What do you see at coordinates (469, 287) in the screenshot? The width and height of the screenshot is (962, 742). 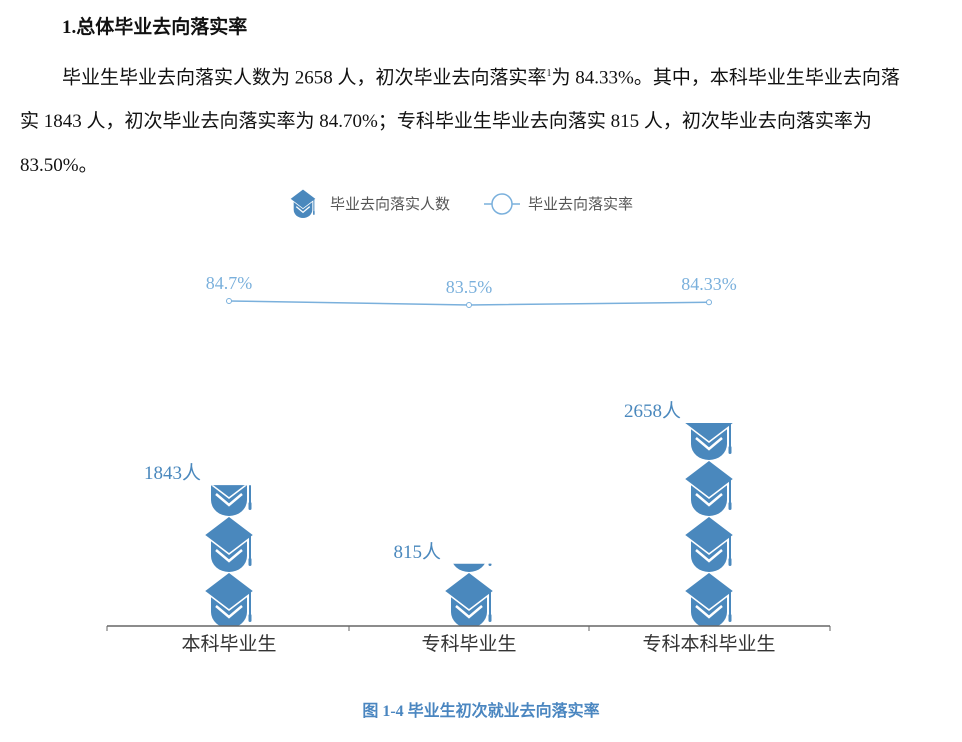 I see `rate-data-label: 83.5%` at bounding box center [469, 287].